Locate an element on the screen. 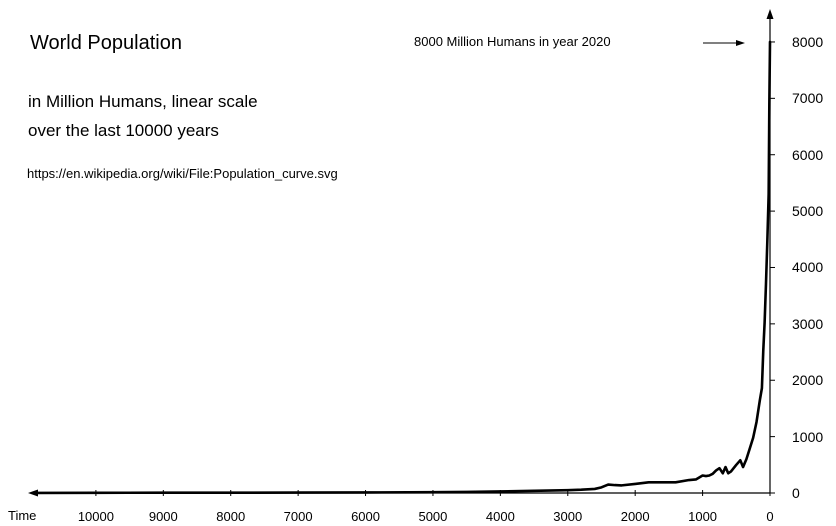  chart-subtitle-line-1: in Million Humans, linear scale is located at coordinates (143, 101).